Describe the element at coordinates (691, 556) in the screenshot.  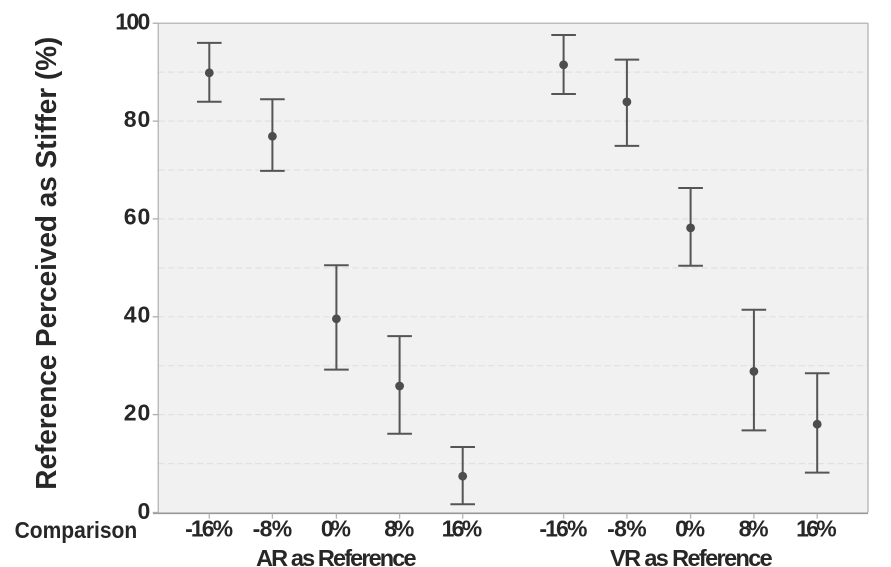
I see `svg-text: VR as Reference` at that location.